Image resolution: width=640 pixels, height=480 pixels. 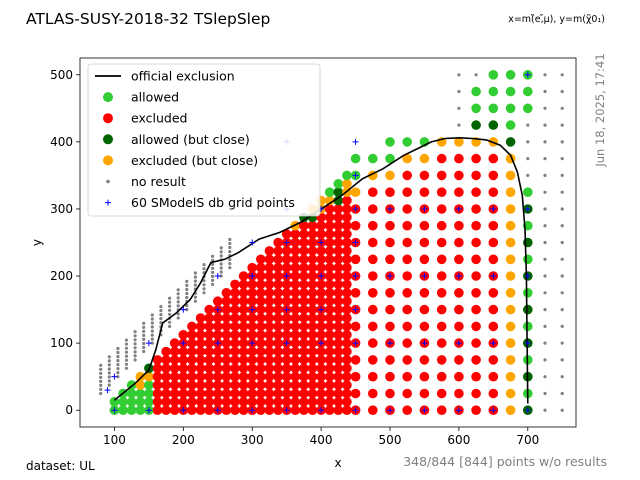 I want to click on footer-dataset: dataset: UL, so click(x=60, y=466).